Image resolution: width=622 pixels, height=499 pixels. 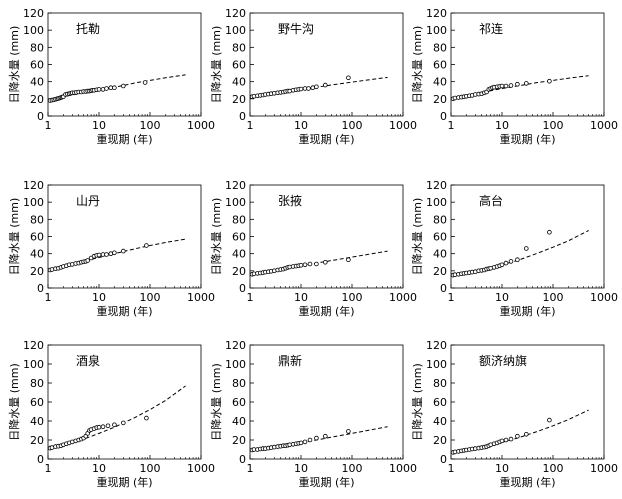 What do you see at coordinates (290, 201) in the screenshot?
I see `panel-title: 张掖` at bounding box center [290, 201].